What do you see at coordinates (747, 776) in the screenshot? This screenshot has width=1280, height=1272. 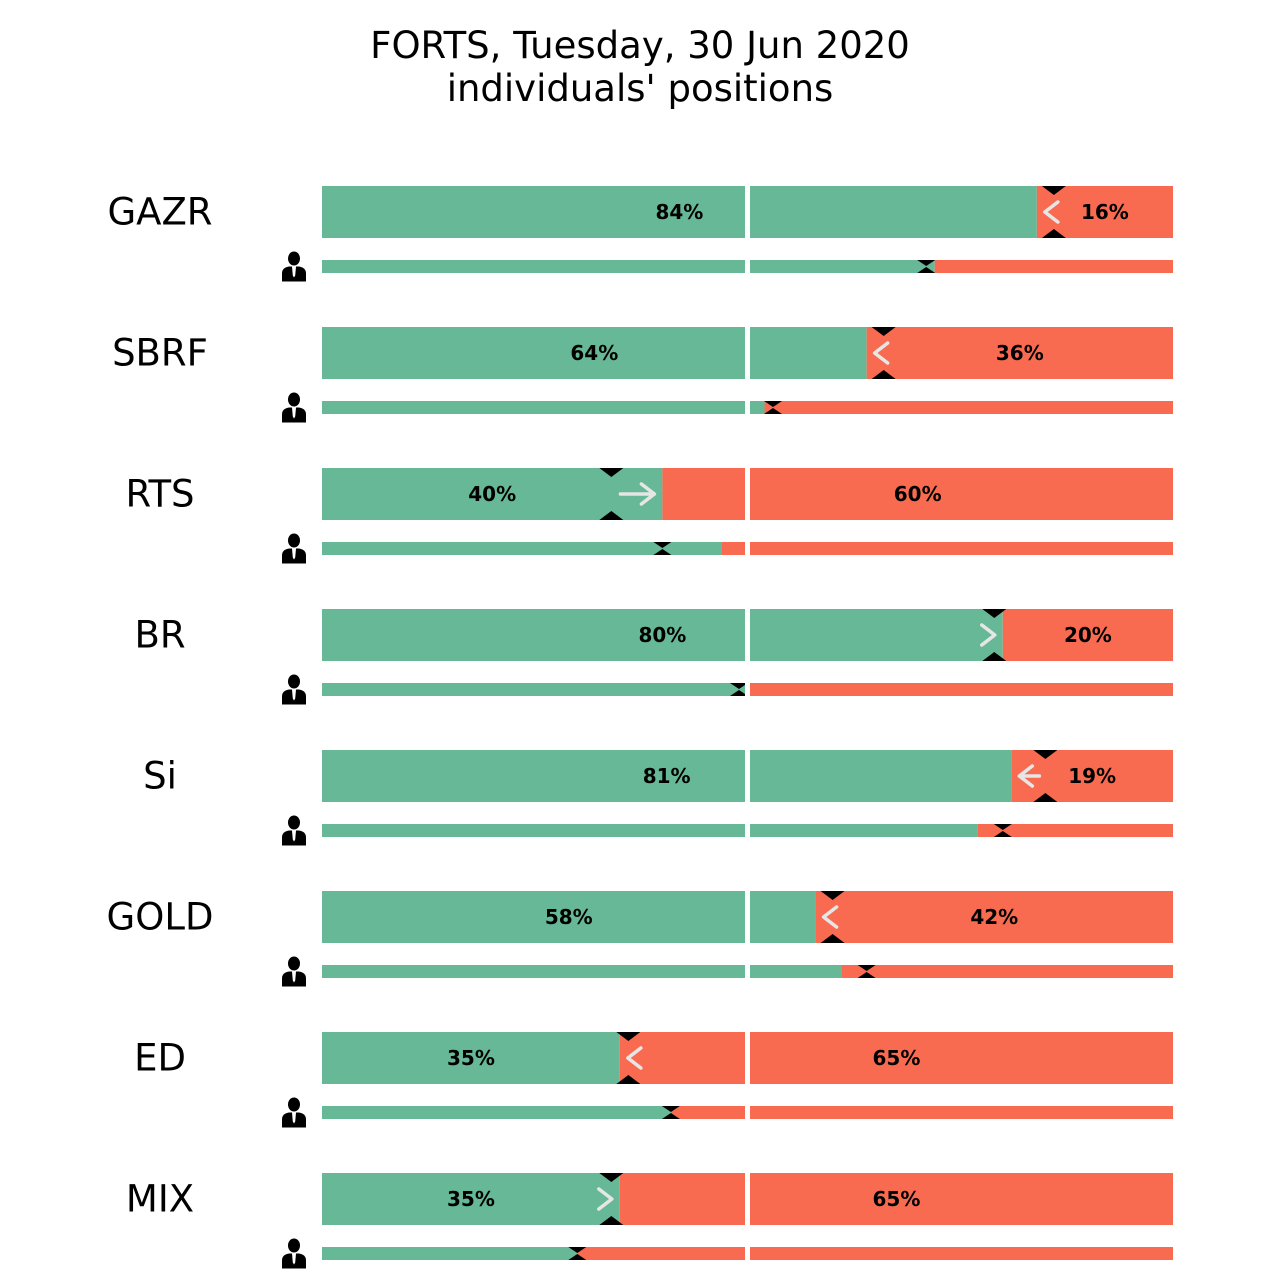 I see `center-divider-si` at bounding box center [747, 776].